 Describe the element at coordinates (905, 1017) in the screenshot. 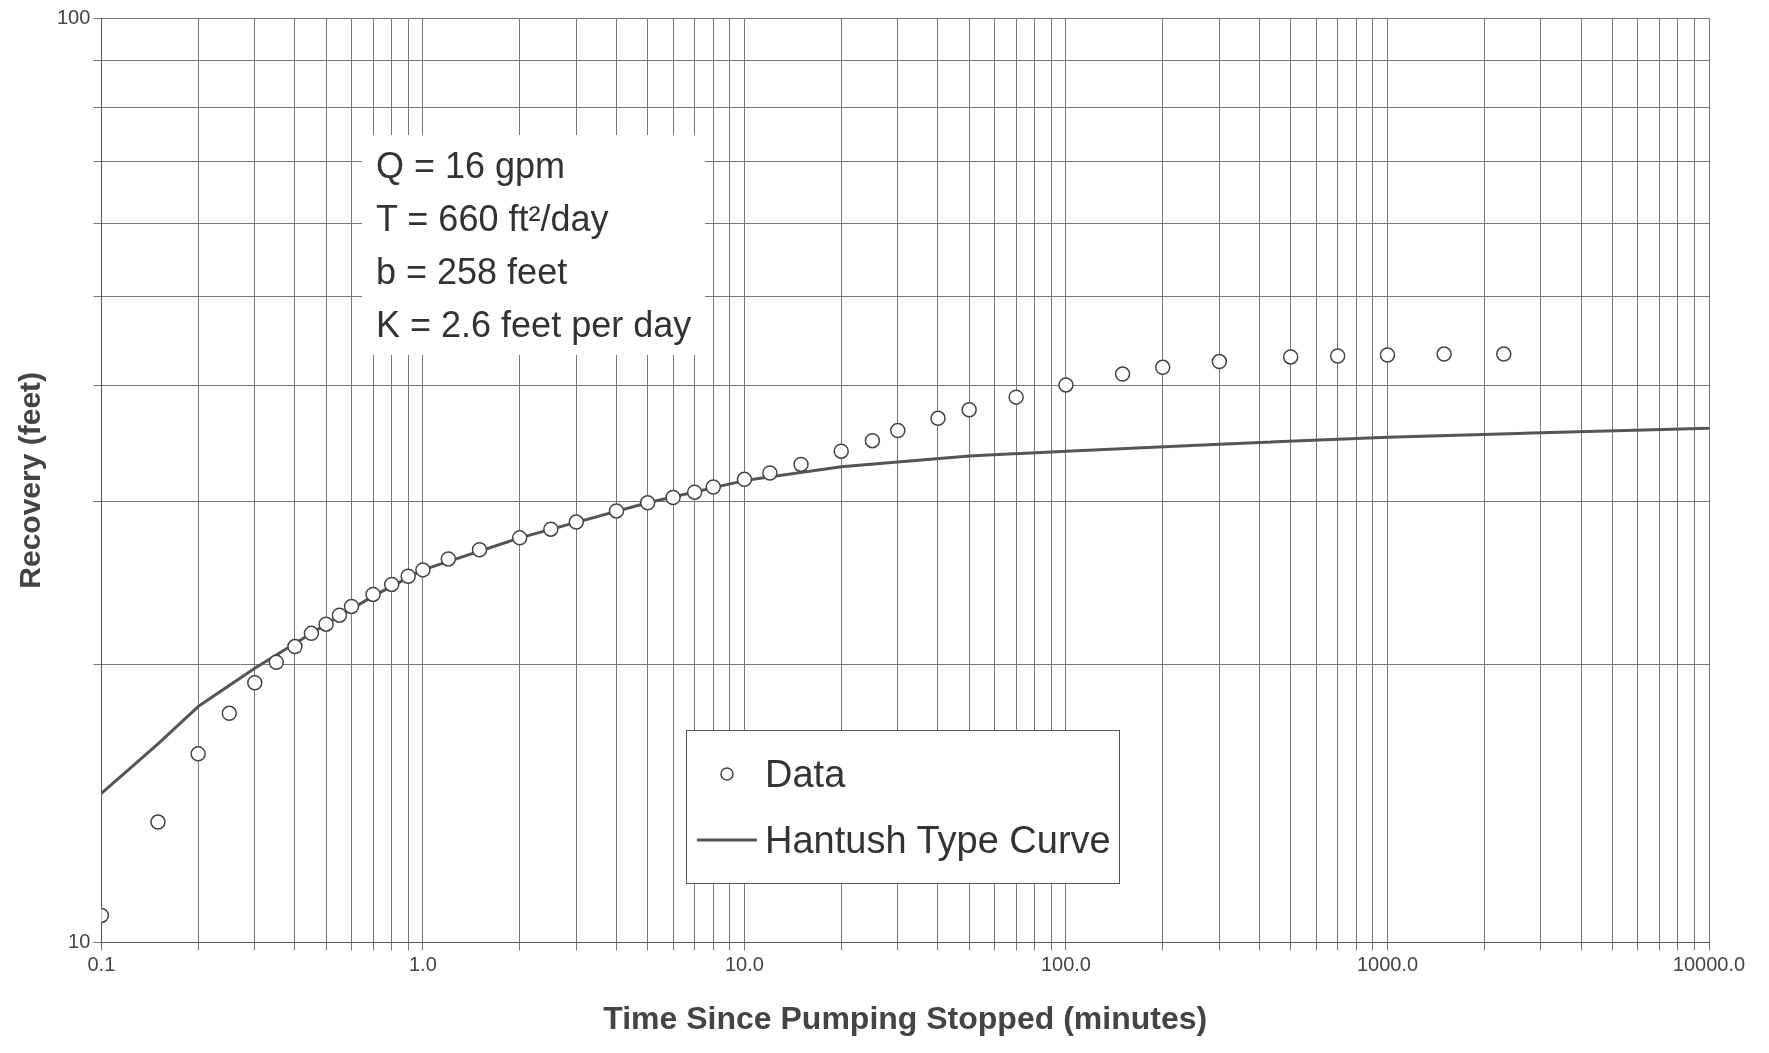

I see `x-axis-title: Time Since Pumping Stopped (minutes)` at that location.